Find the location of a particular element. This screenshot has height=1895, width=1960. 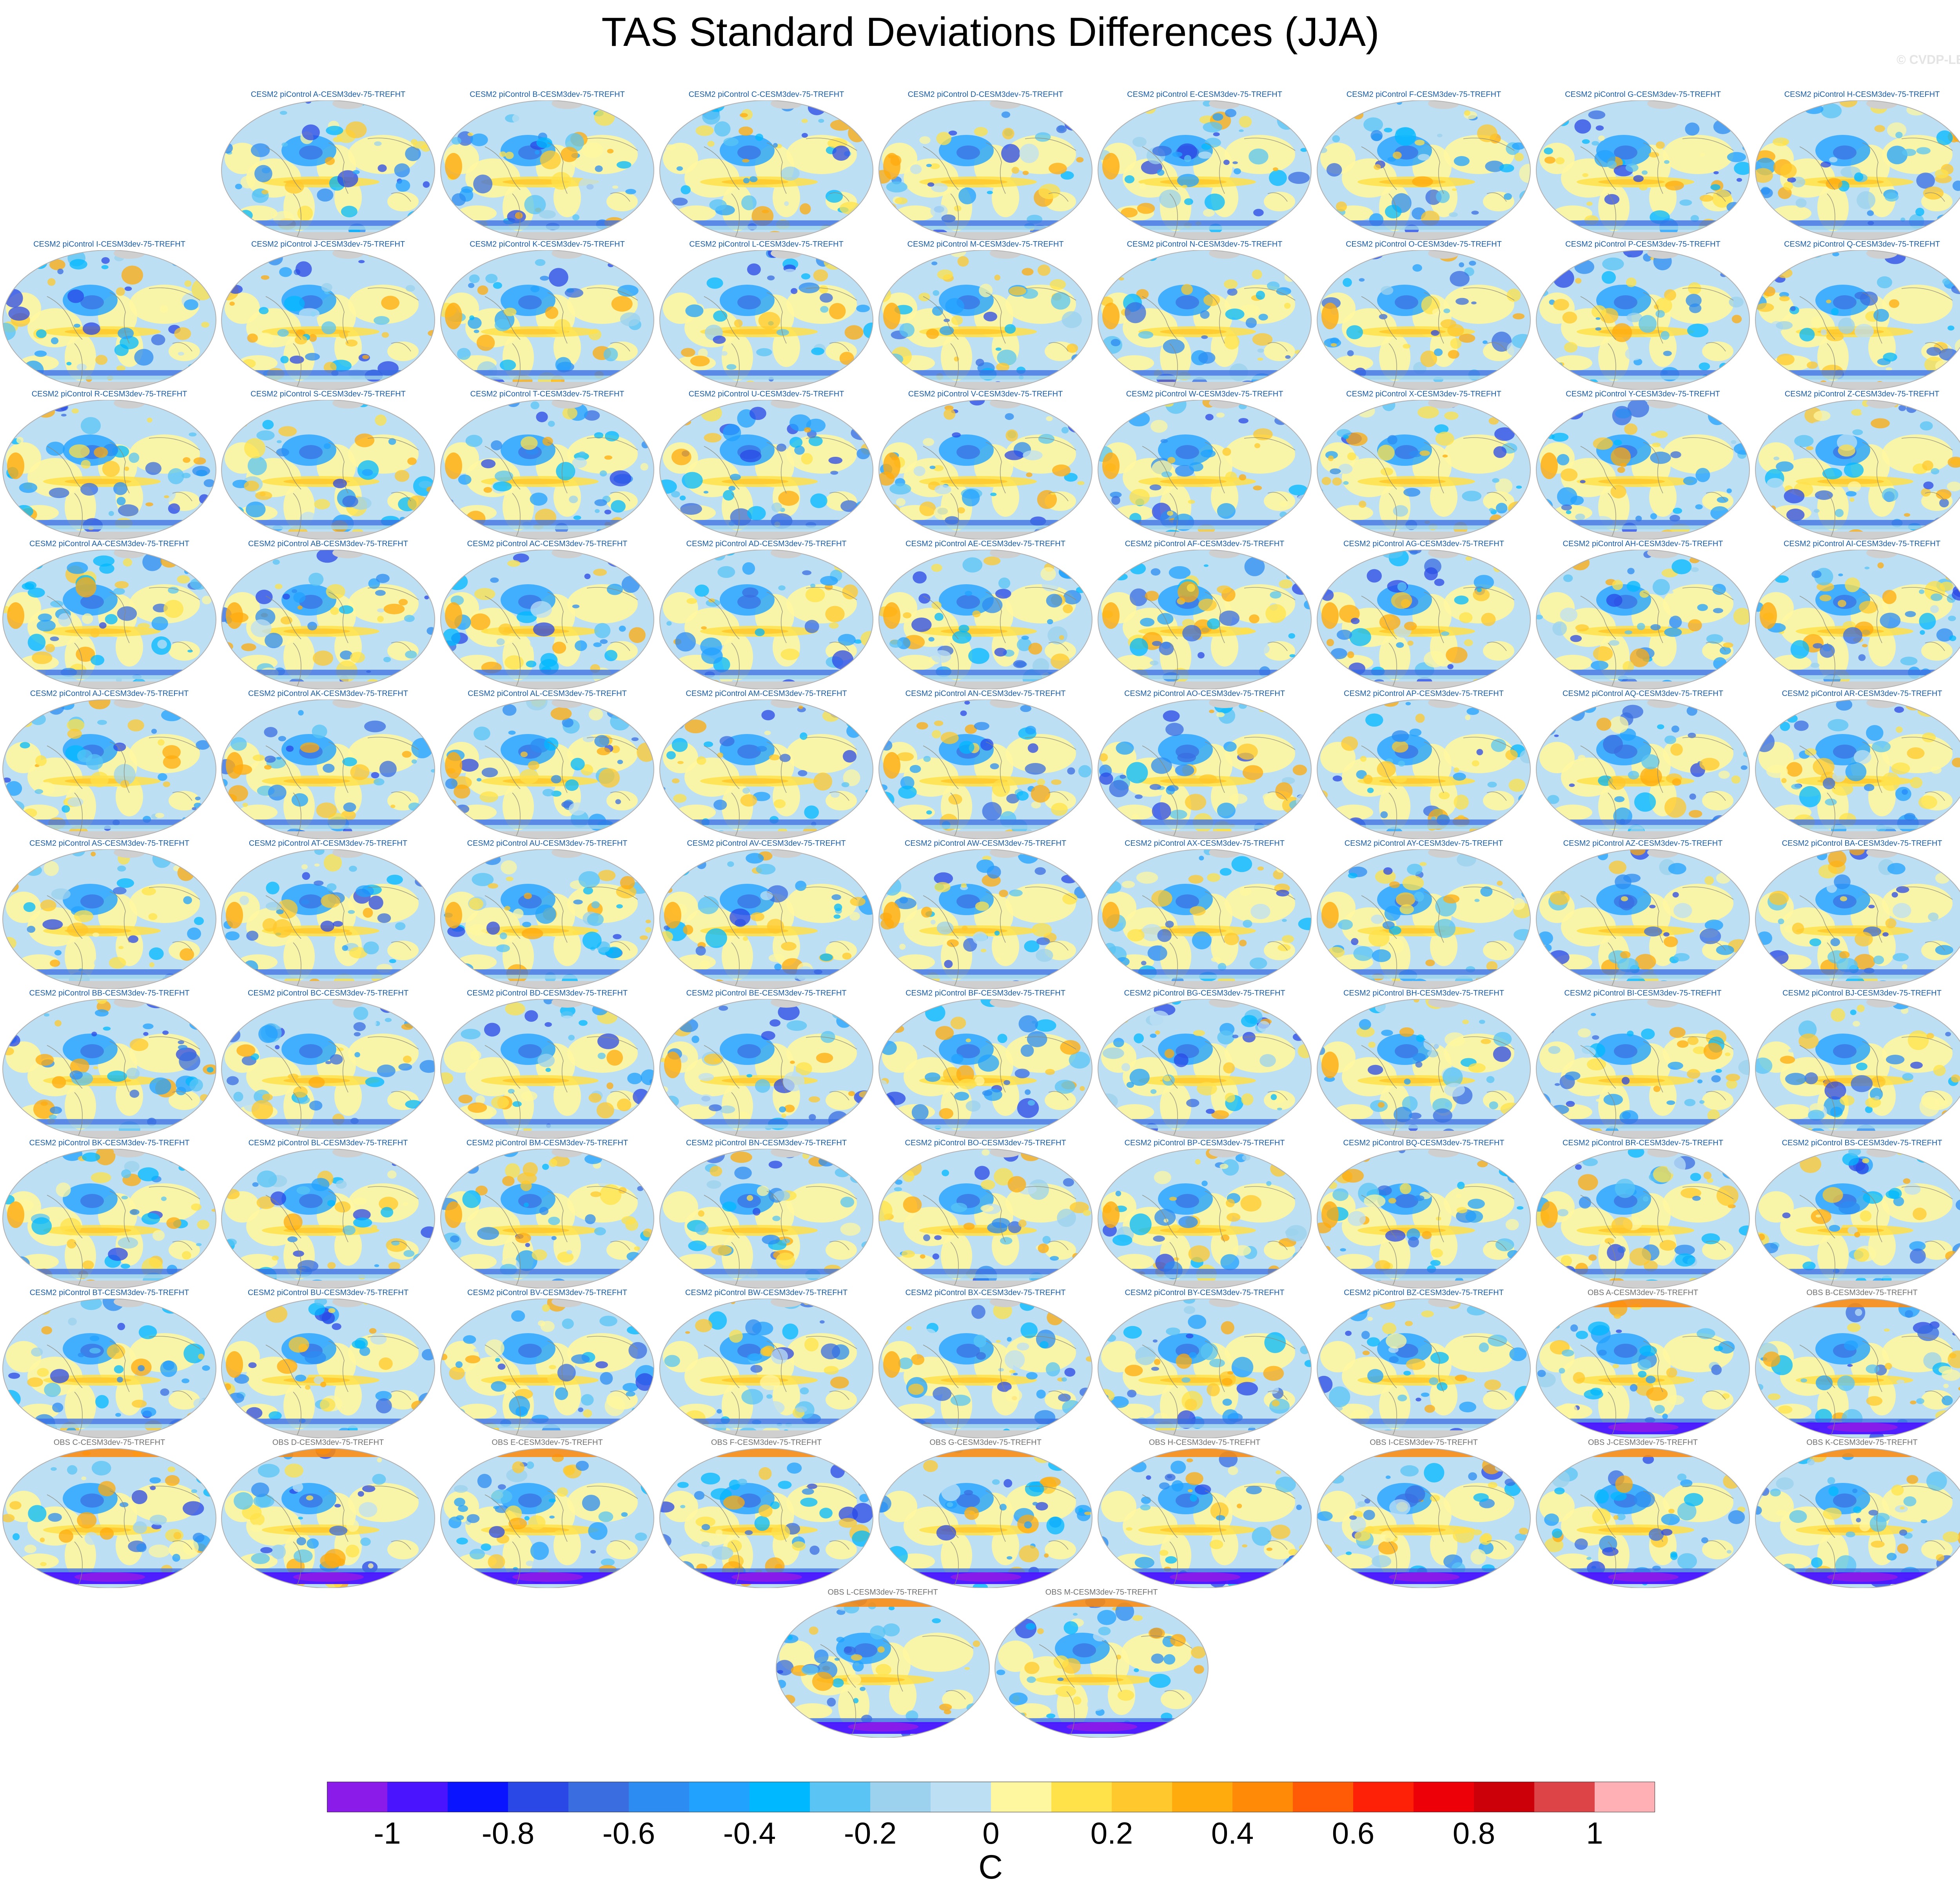

map-panel: CESM2 piControl BE-CESM3dev-75-TREFHT is located at coordinates (766, 1063).